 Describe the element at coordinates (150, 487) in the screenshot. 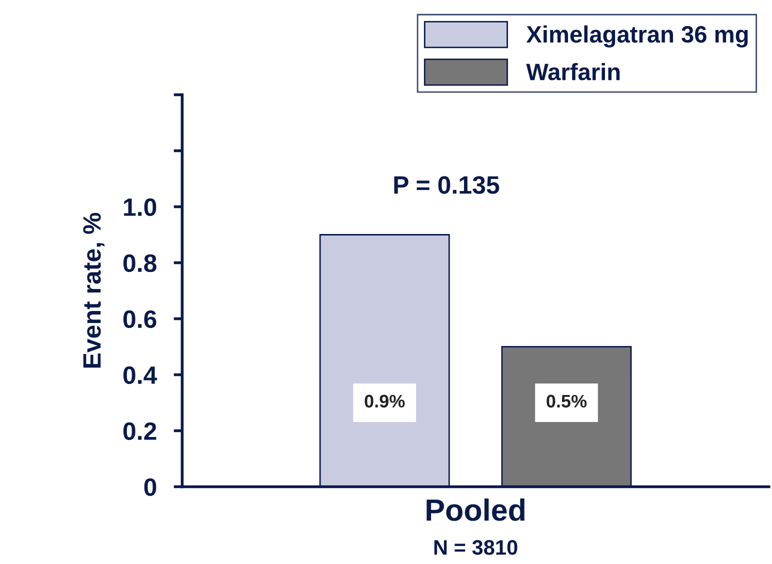

I see `y-tick-label: 0` at that location.